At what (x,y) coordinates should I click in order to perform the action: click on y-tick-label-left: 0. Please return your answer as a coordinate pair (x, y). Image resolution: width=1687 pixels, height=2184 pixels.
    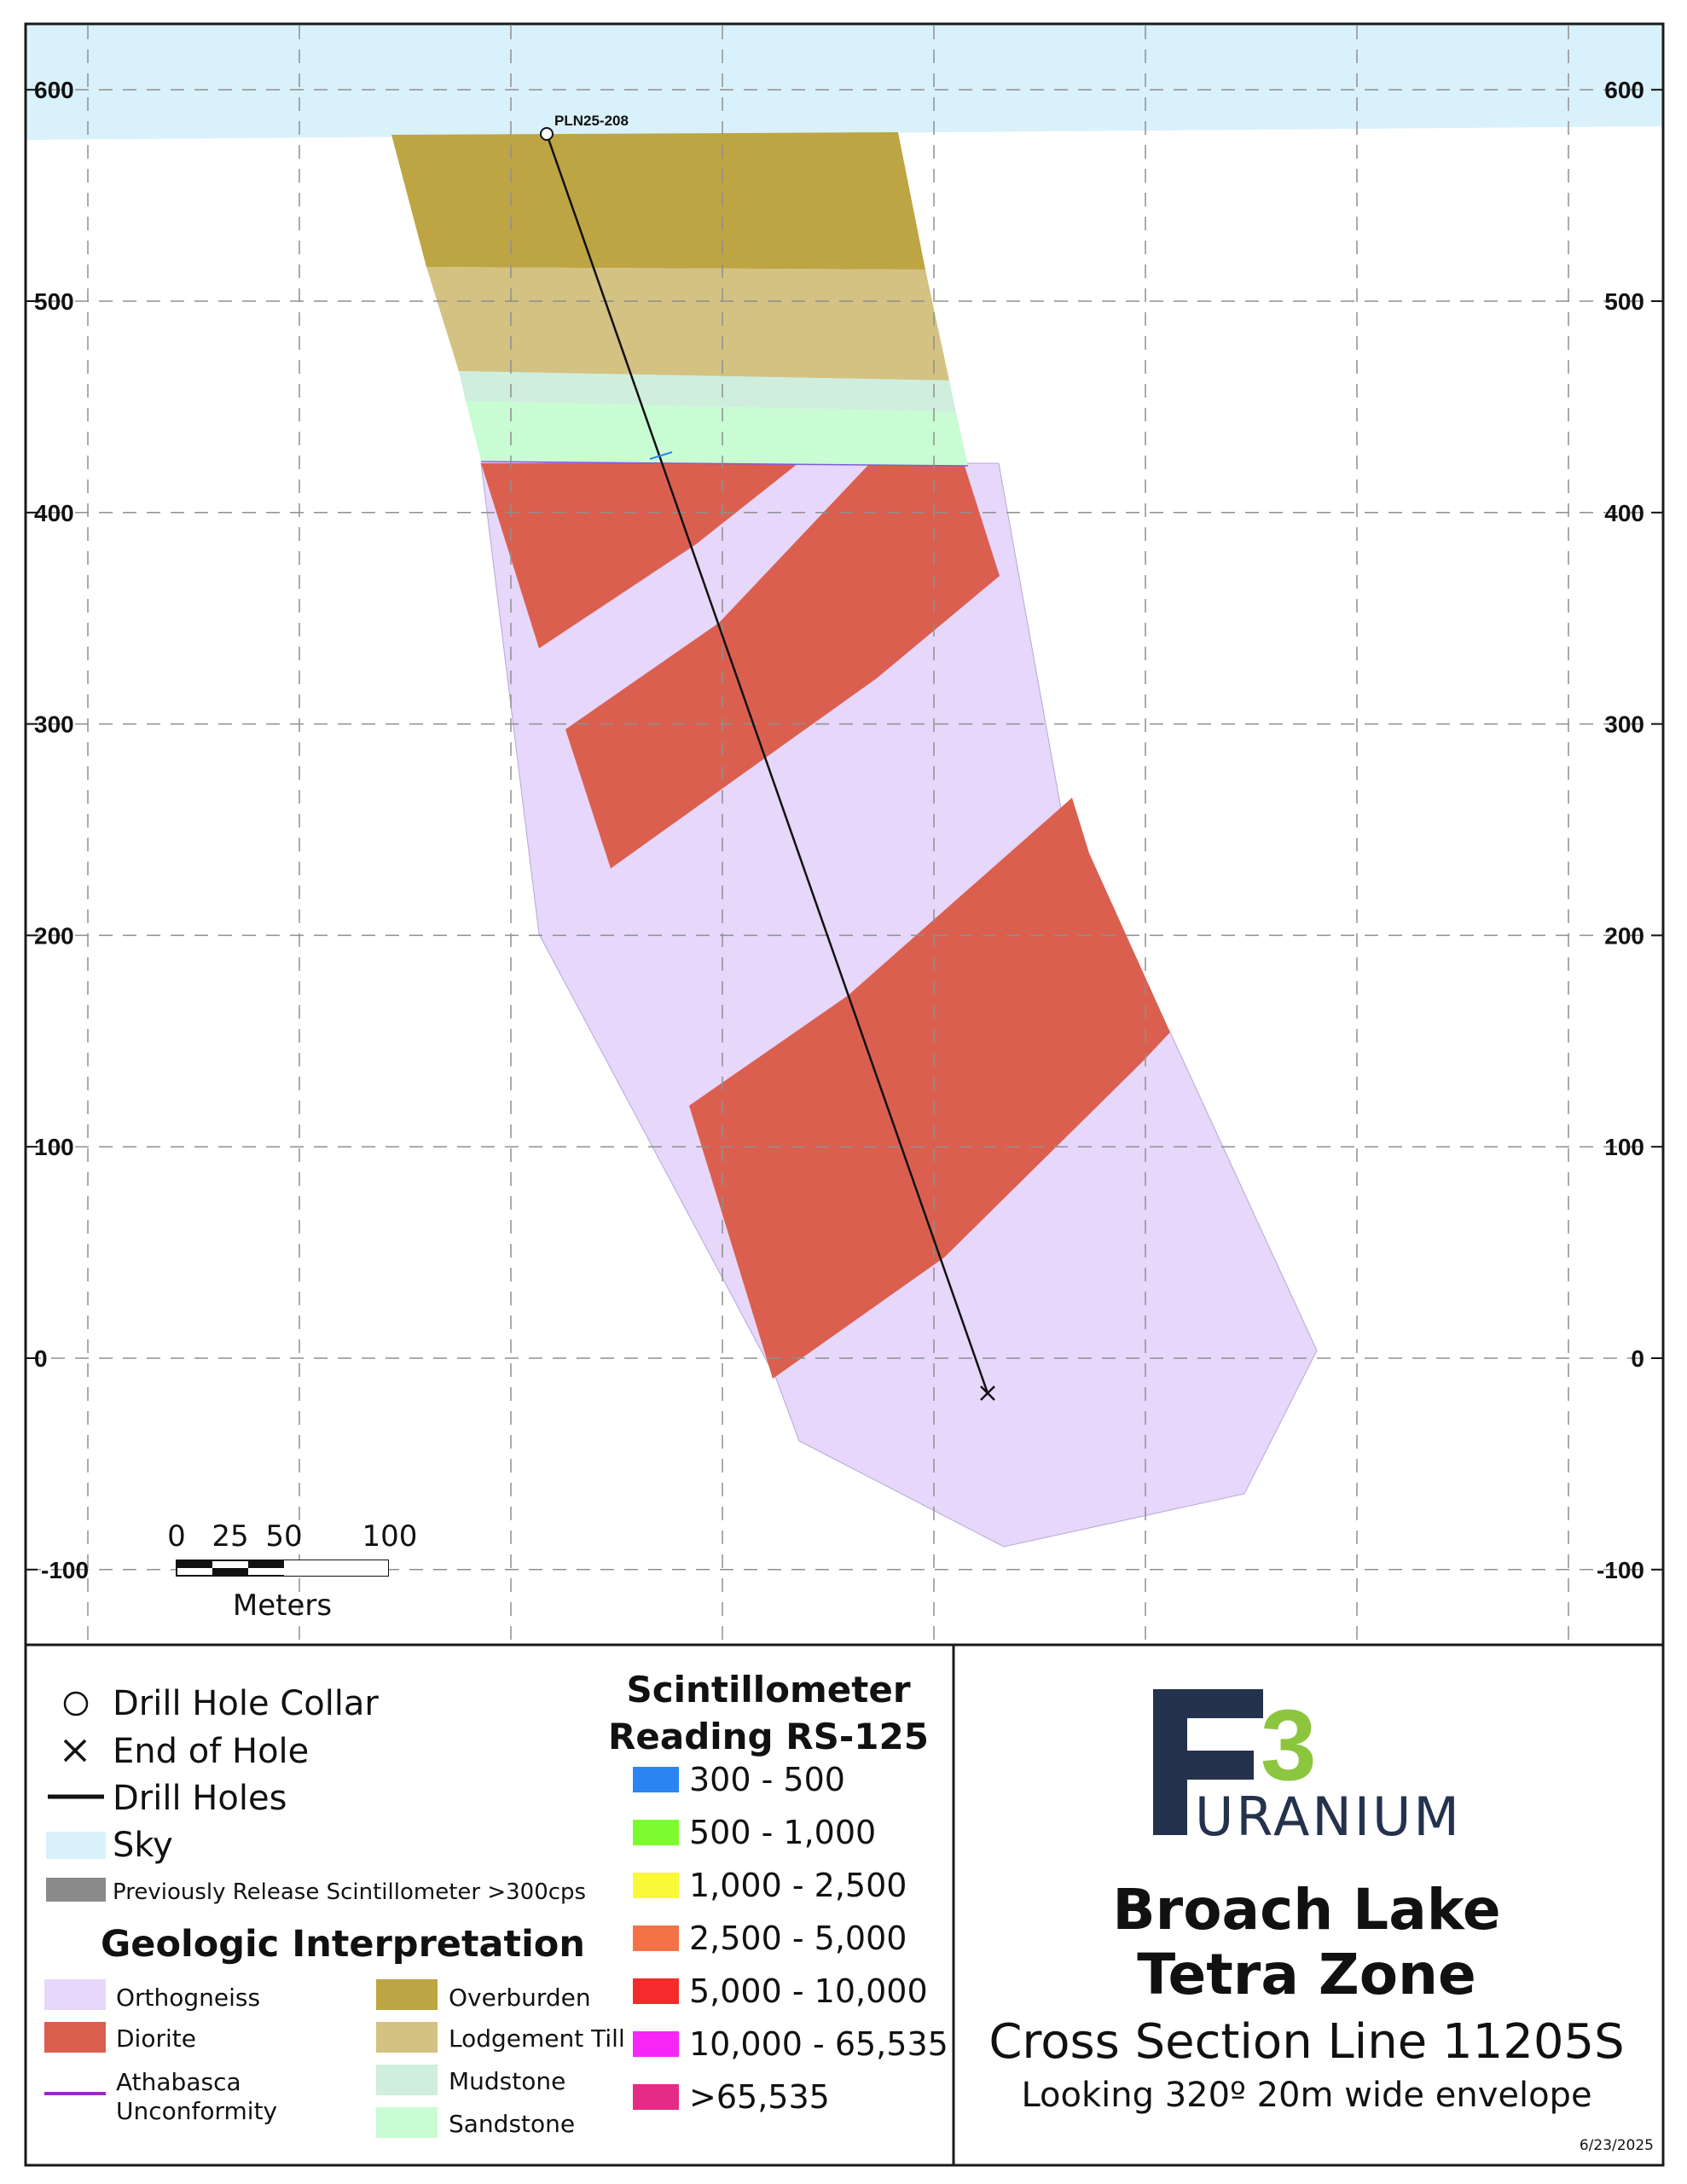
    Looking at the image, I should click on (41, 1359).